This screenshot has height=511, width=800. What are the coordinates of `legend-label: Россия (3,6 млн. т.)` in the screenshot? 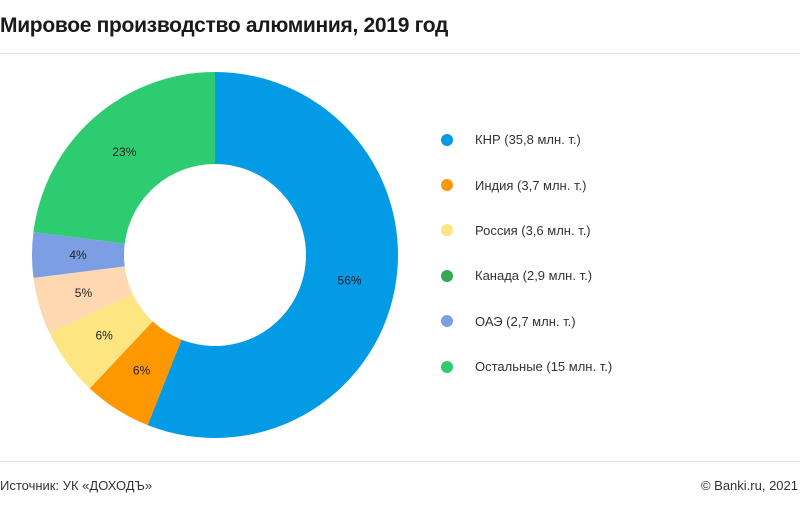 It's located at (533, 230).